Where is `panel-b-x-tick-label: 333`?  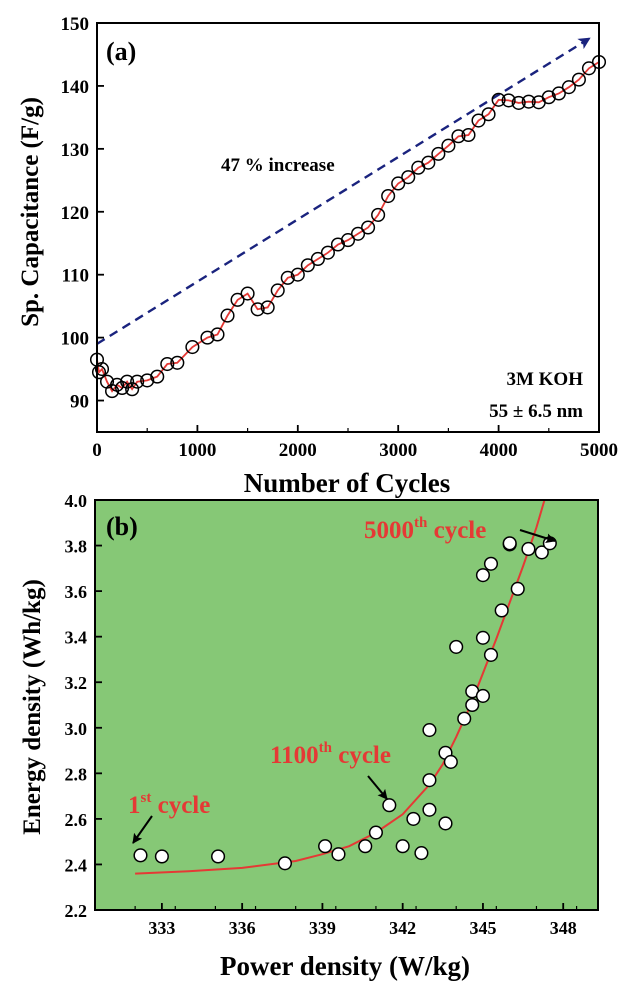
panel-b-x-tick-label: 333 is located at coordinates (161, 928).